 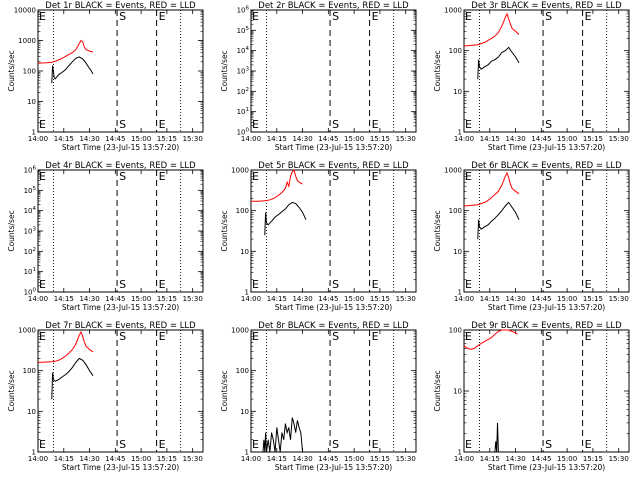 I want to click on panel-title: Det 7r BLACK = Events, RED = LLD, so click(x=120, y=326).